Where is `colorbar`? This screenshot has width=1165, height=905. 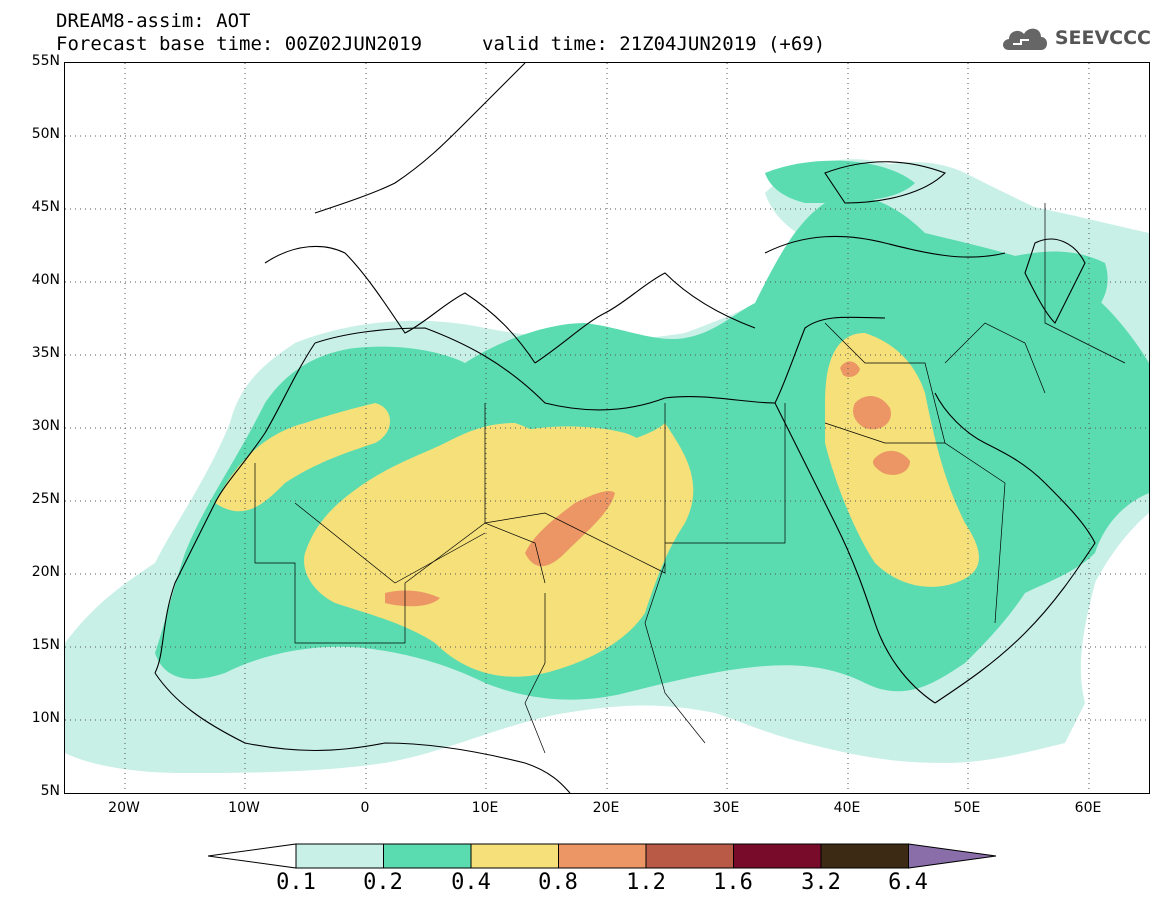
colorbar is located at coordinates (602, 856).